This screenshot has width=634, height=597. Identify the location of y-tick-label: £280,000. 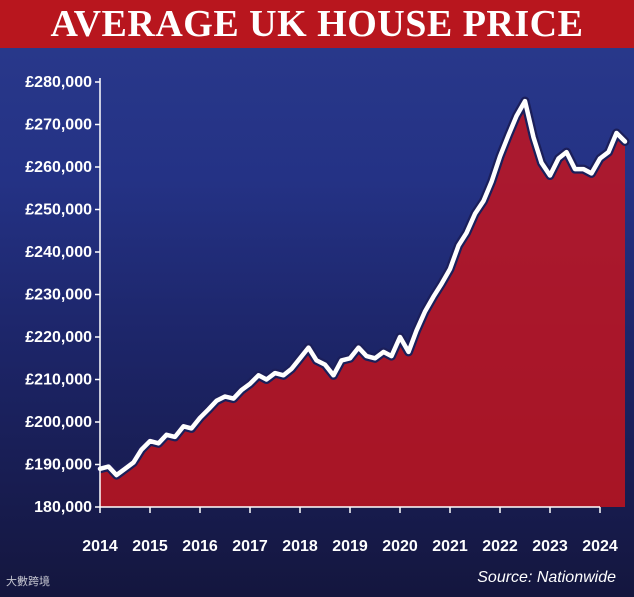
(58, 82).